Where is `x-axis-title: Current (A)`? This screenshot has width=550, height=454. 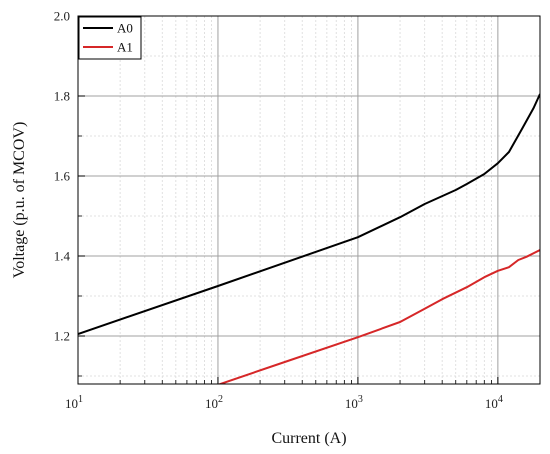 x-axis-title: Current (A) is located at coordinates (308, 438).